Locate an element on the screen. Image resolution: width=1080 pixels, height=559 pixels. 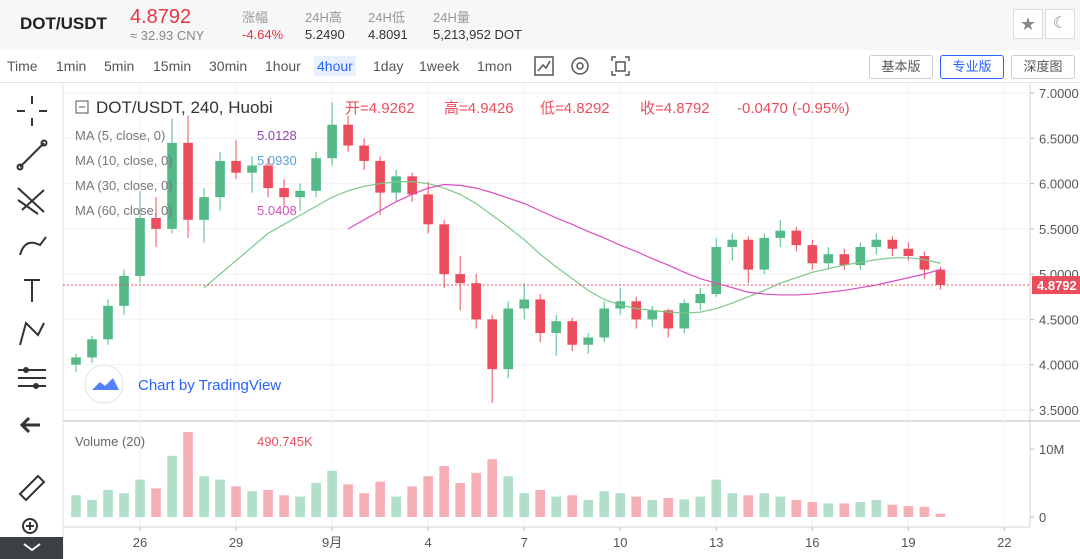
view-button: 专业版 is located at coordinates (972, 67).